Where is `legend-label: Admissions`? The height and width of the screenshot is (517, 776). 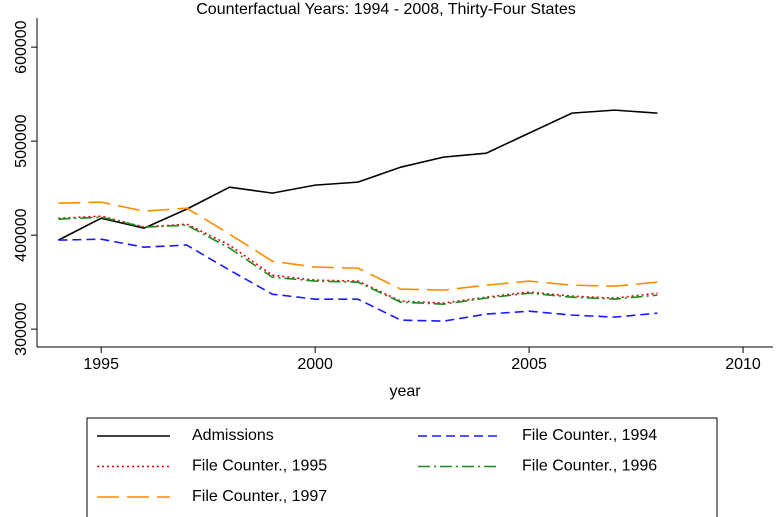 legend-label: Admissions is located at coordinates (233, 435).